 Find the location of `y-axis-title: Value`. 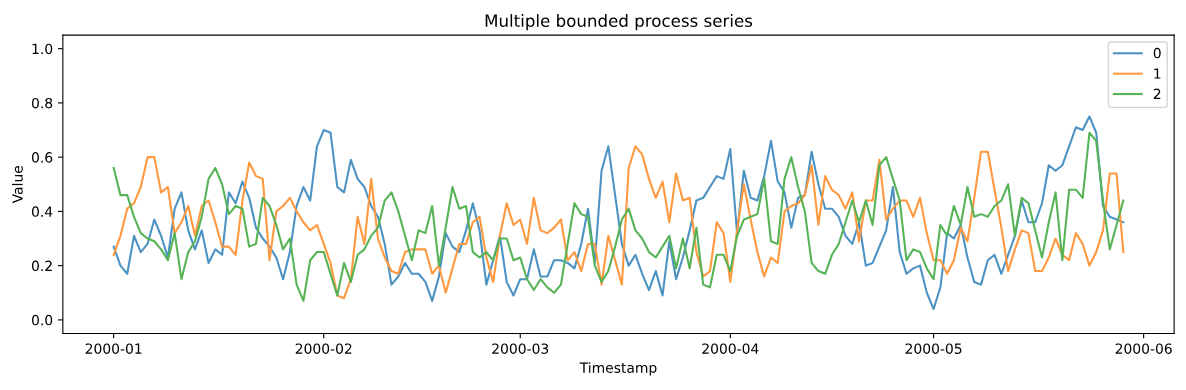

y-axis-title: Value is located at coordinates (17, 184).